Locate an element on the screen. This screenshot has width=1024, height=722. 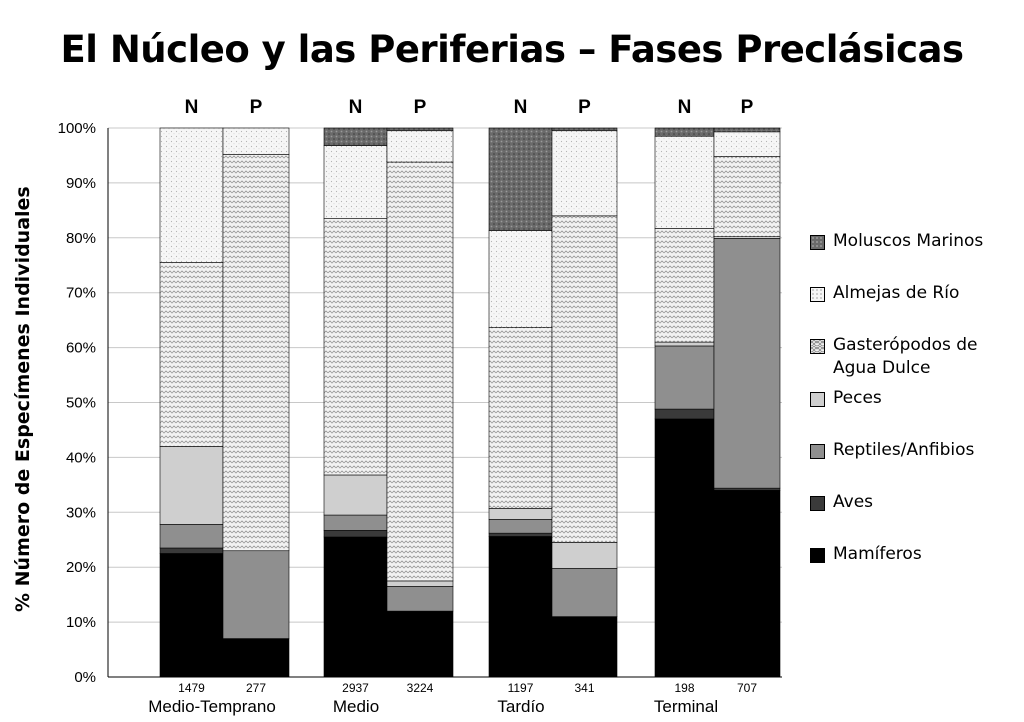
y-tick-label: 50% is located at coordinates (81, 403).